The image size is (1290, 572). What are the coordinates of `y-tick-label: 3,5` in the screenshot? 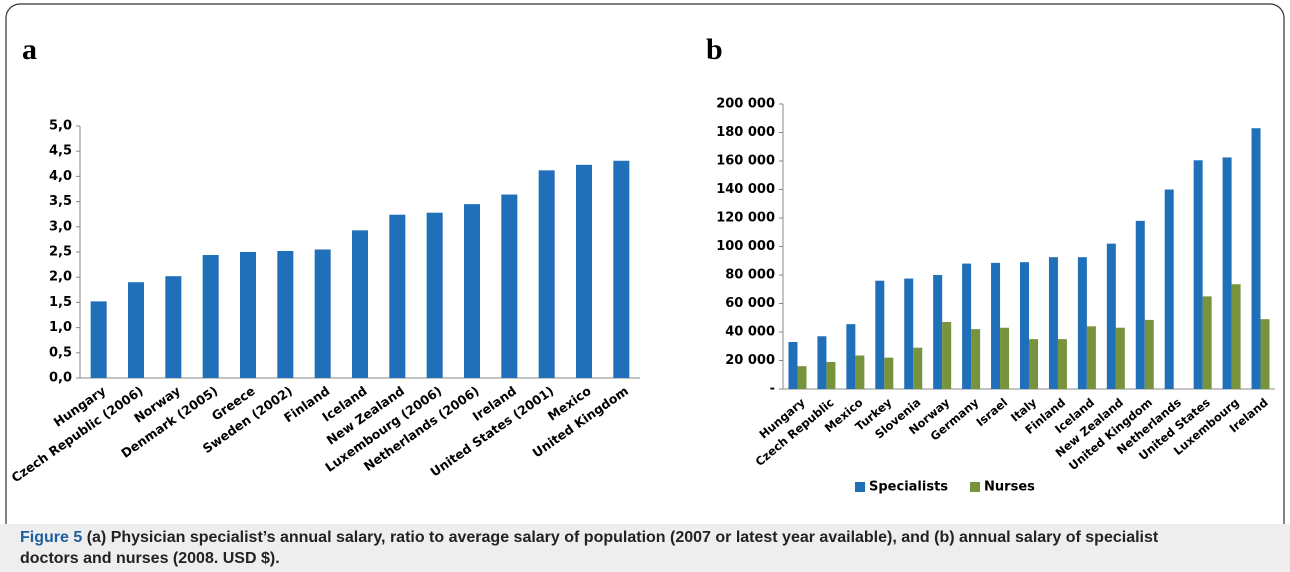 It's located at (60, 201).